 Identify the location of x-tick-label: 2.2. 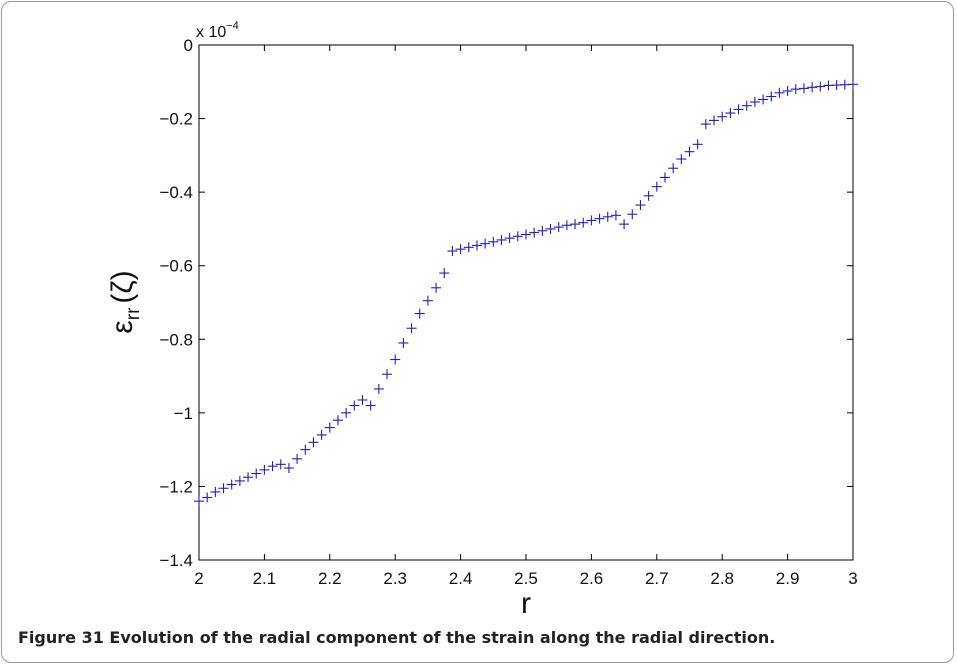
(330, 578).